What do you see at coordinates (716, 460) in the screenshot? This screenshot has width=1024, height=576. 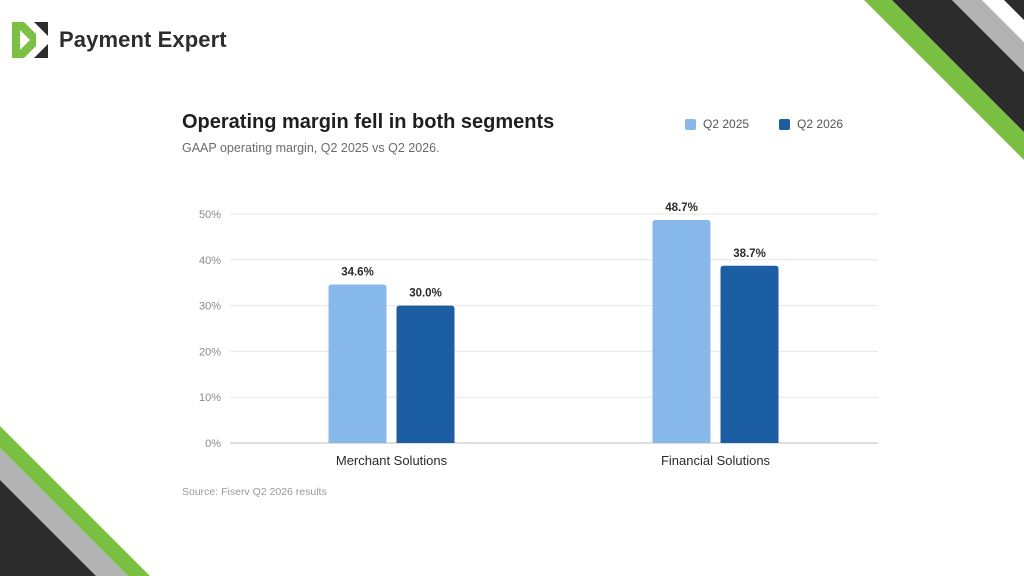 I see `x-category-label: Financial Solutions` at bounding box center [716, 460].